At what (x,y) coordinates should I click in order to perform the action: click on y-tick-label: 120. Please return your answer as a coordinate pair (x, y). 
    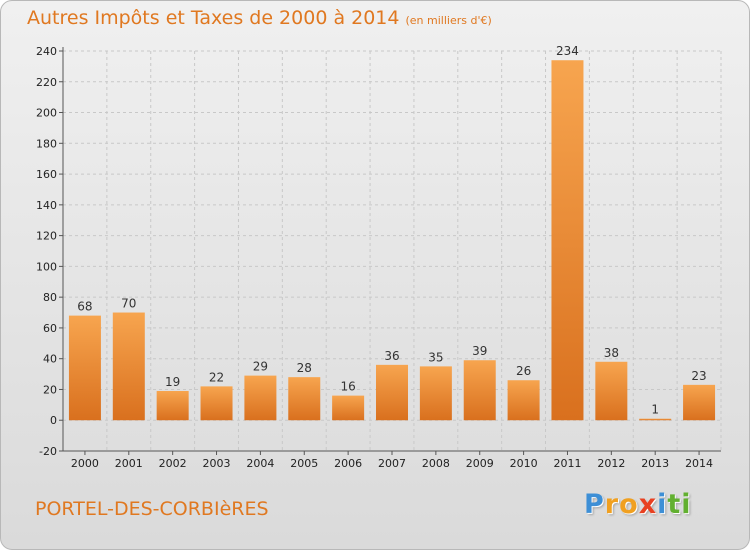
    Looking at the image, I should click on (46, 236).